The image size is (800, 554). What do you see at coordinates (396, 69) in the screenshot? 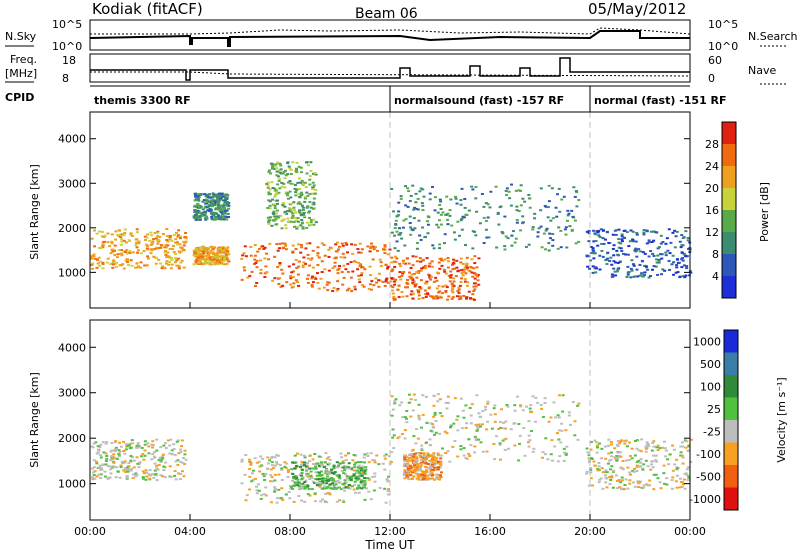
I see `freq-panel: Freq. [MHz] 18 8 60 0 Nave` at bounding box center [396, 69].